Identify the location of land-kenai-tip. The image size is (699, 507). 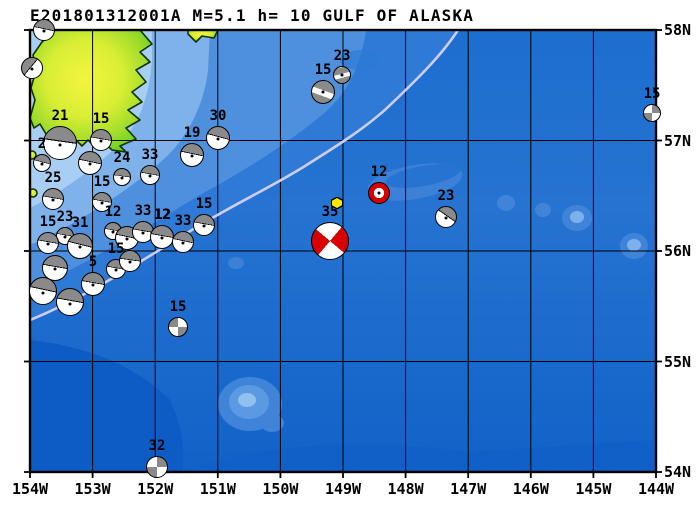
(203, 36).